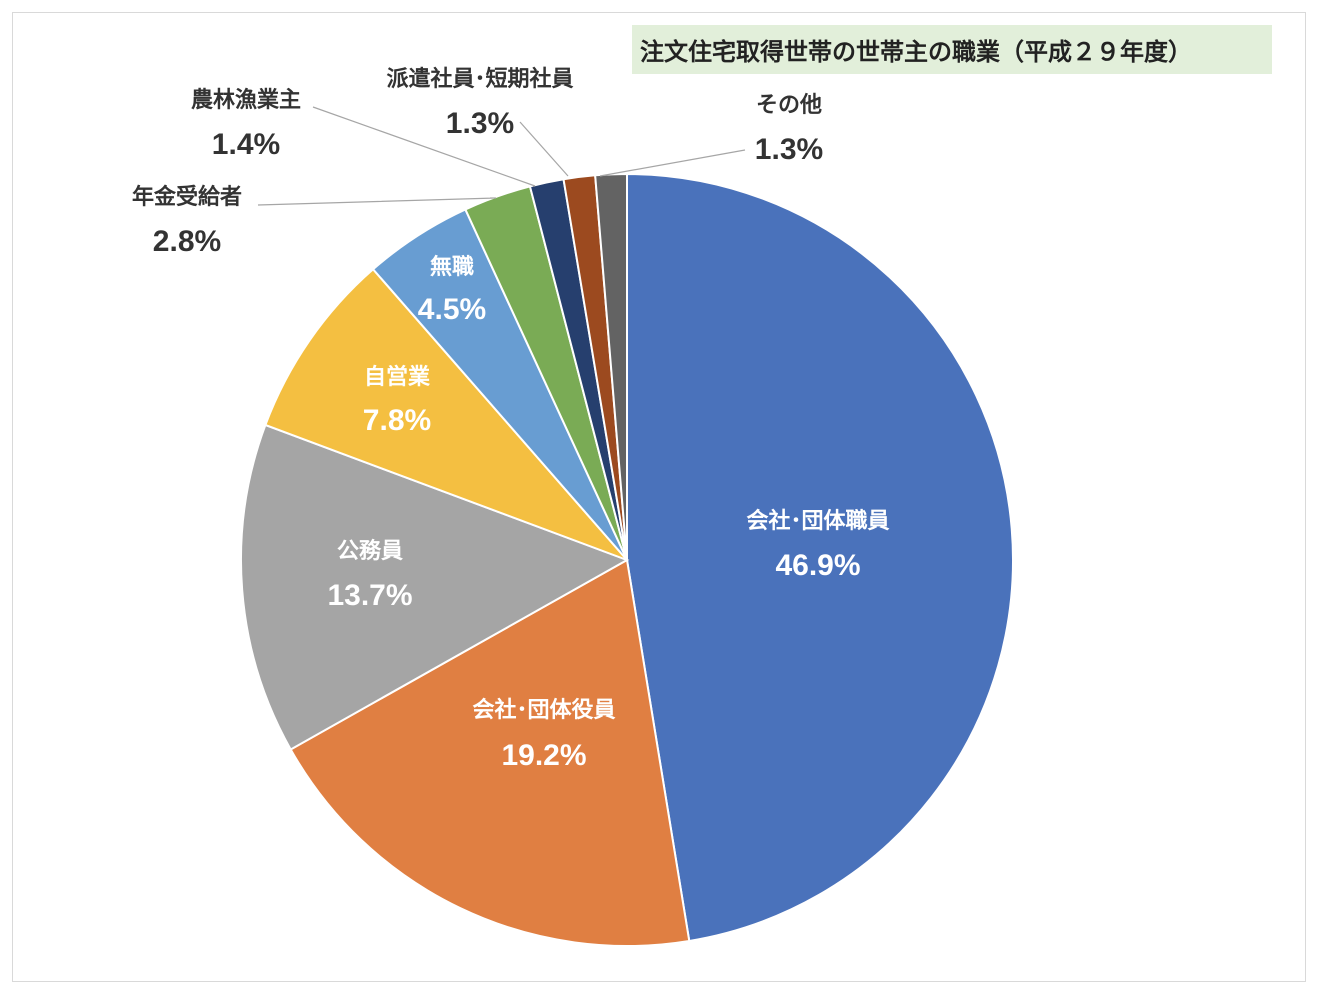 The width and height of the screenshot is (1320, 996). What do you see at coordinates (543, 755) in the screenshot?
I see `slice-value-label: 19.2%` at bounding box center [543, 755].